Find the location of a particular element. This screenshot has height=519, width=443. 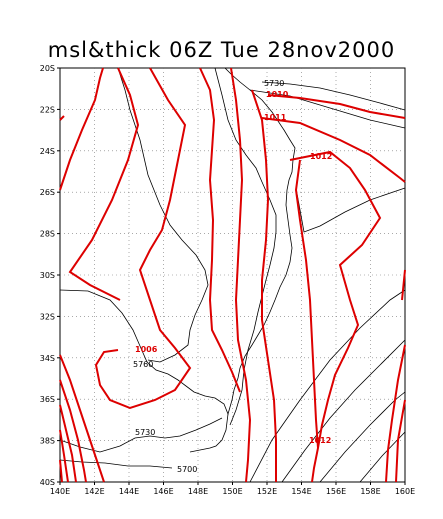

y-tick-label: 34S is located at coordinates (47, 358).